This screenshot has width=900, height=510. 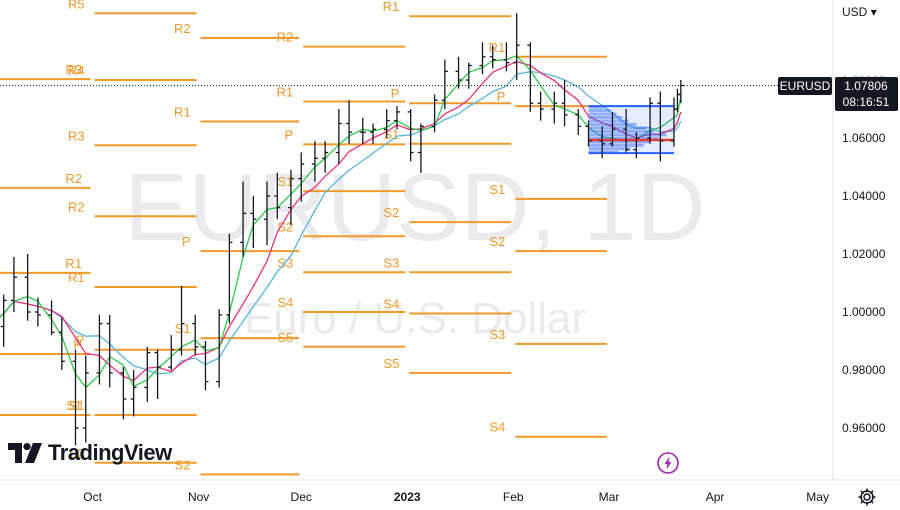 I want to click on y-tick-label: 1.00000, so click(x=864, y=312).